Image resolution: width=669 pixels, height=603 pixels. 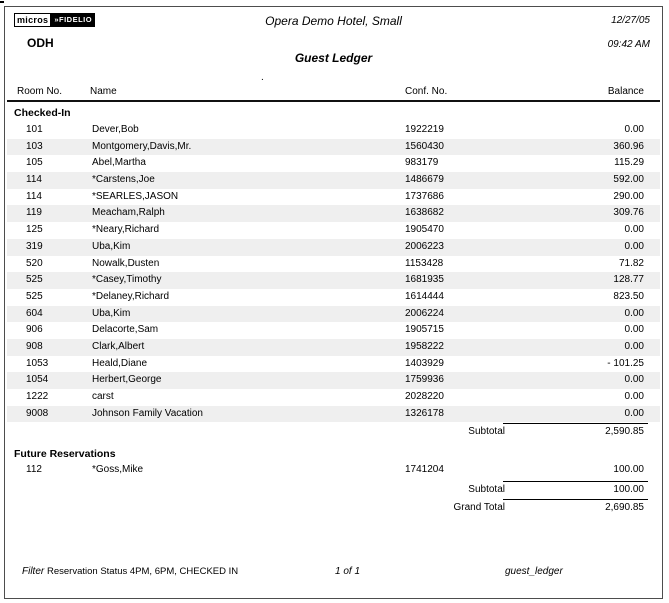 I want to click on section-label-checked-in: Checked-In, so click(x=42, y=113).